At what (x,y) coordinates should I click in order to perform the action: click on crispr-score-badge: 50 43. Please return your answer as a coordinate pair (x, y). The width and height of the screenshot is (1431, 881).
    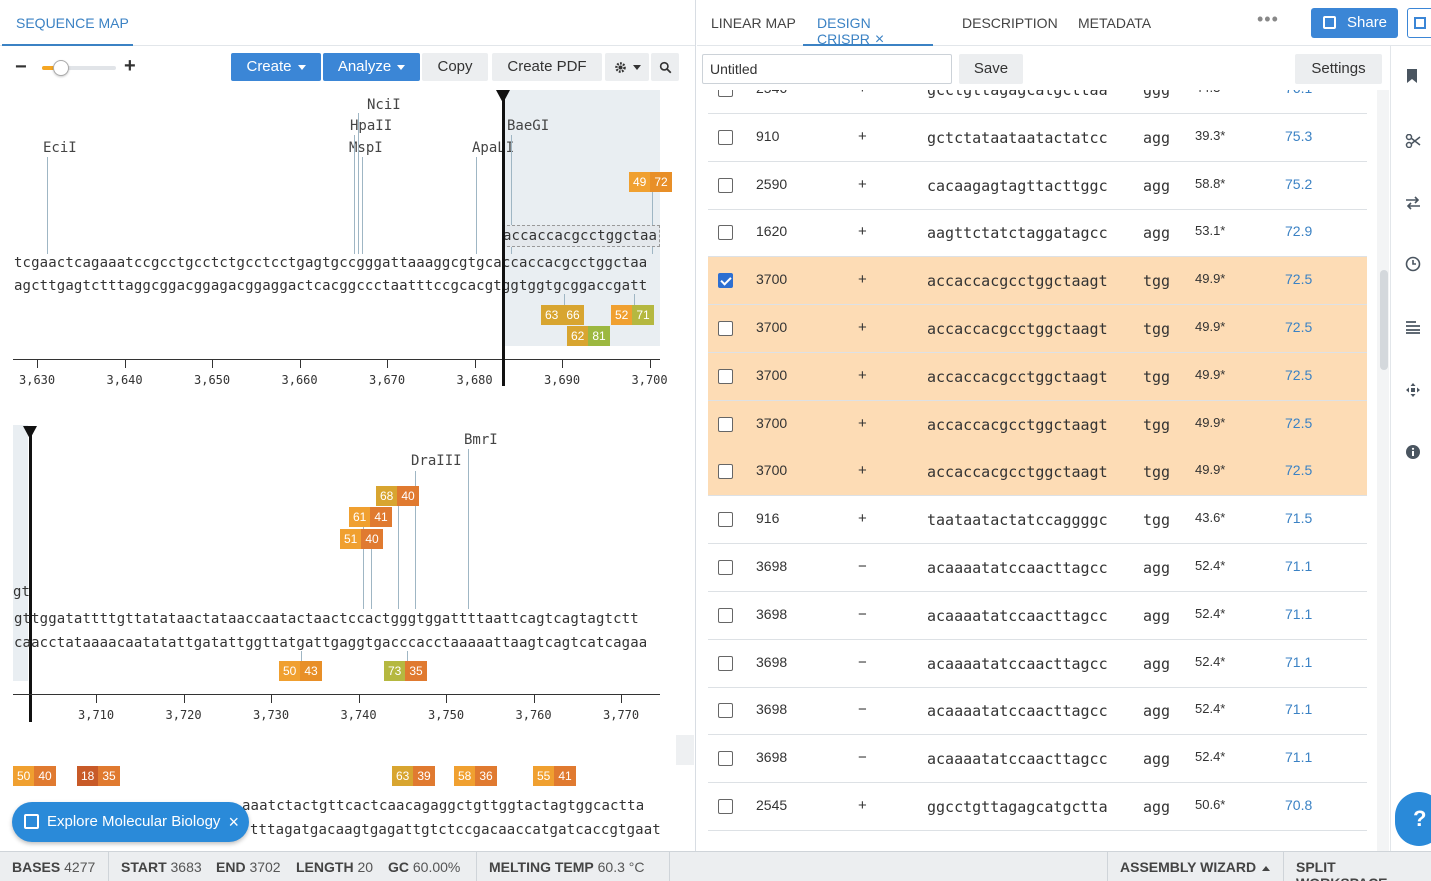
    Looking at the image, I should click on (300, 671).